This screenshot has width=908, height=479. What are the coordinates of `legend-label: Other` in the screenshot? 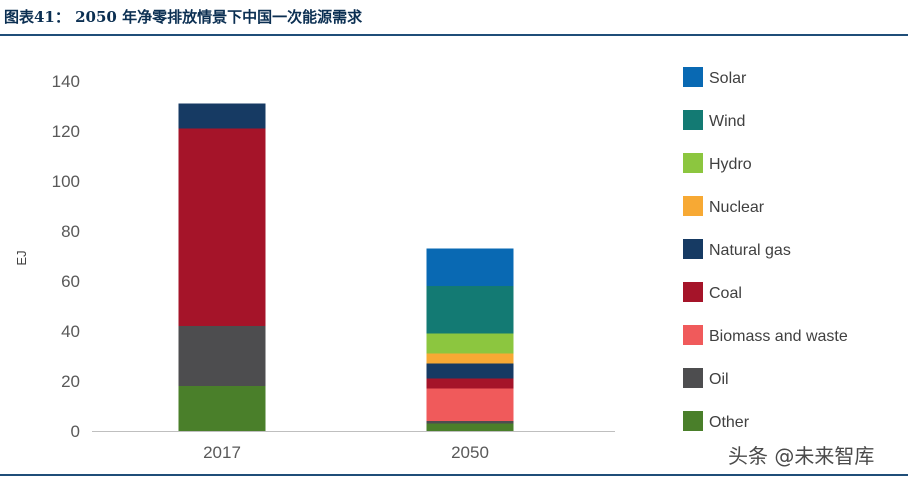 It's located at (729, 422).